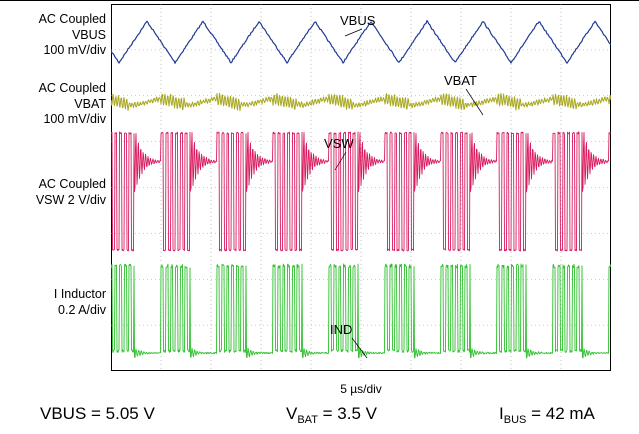 The height and width of the screenshot is (434, 639). I want to click on x-scale-label: 5 µs/div, so click(361, 389).